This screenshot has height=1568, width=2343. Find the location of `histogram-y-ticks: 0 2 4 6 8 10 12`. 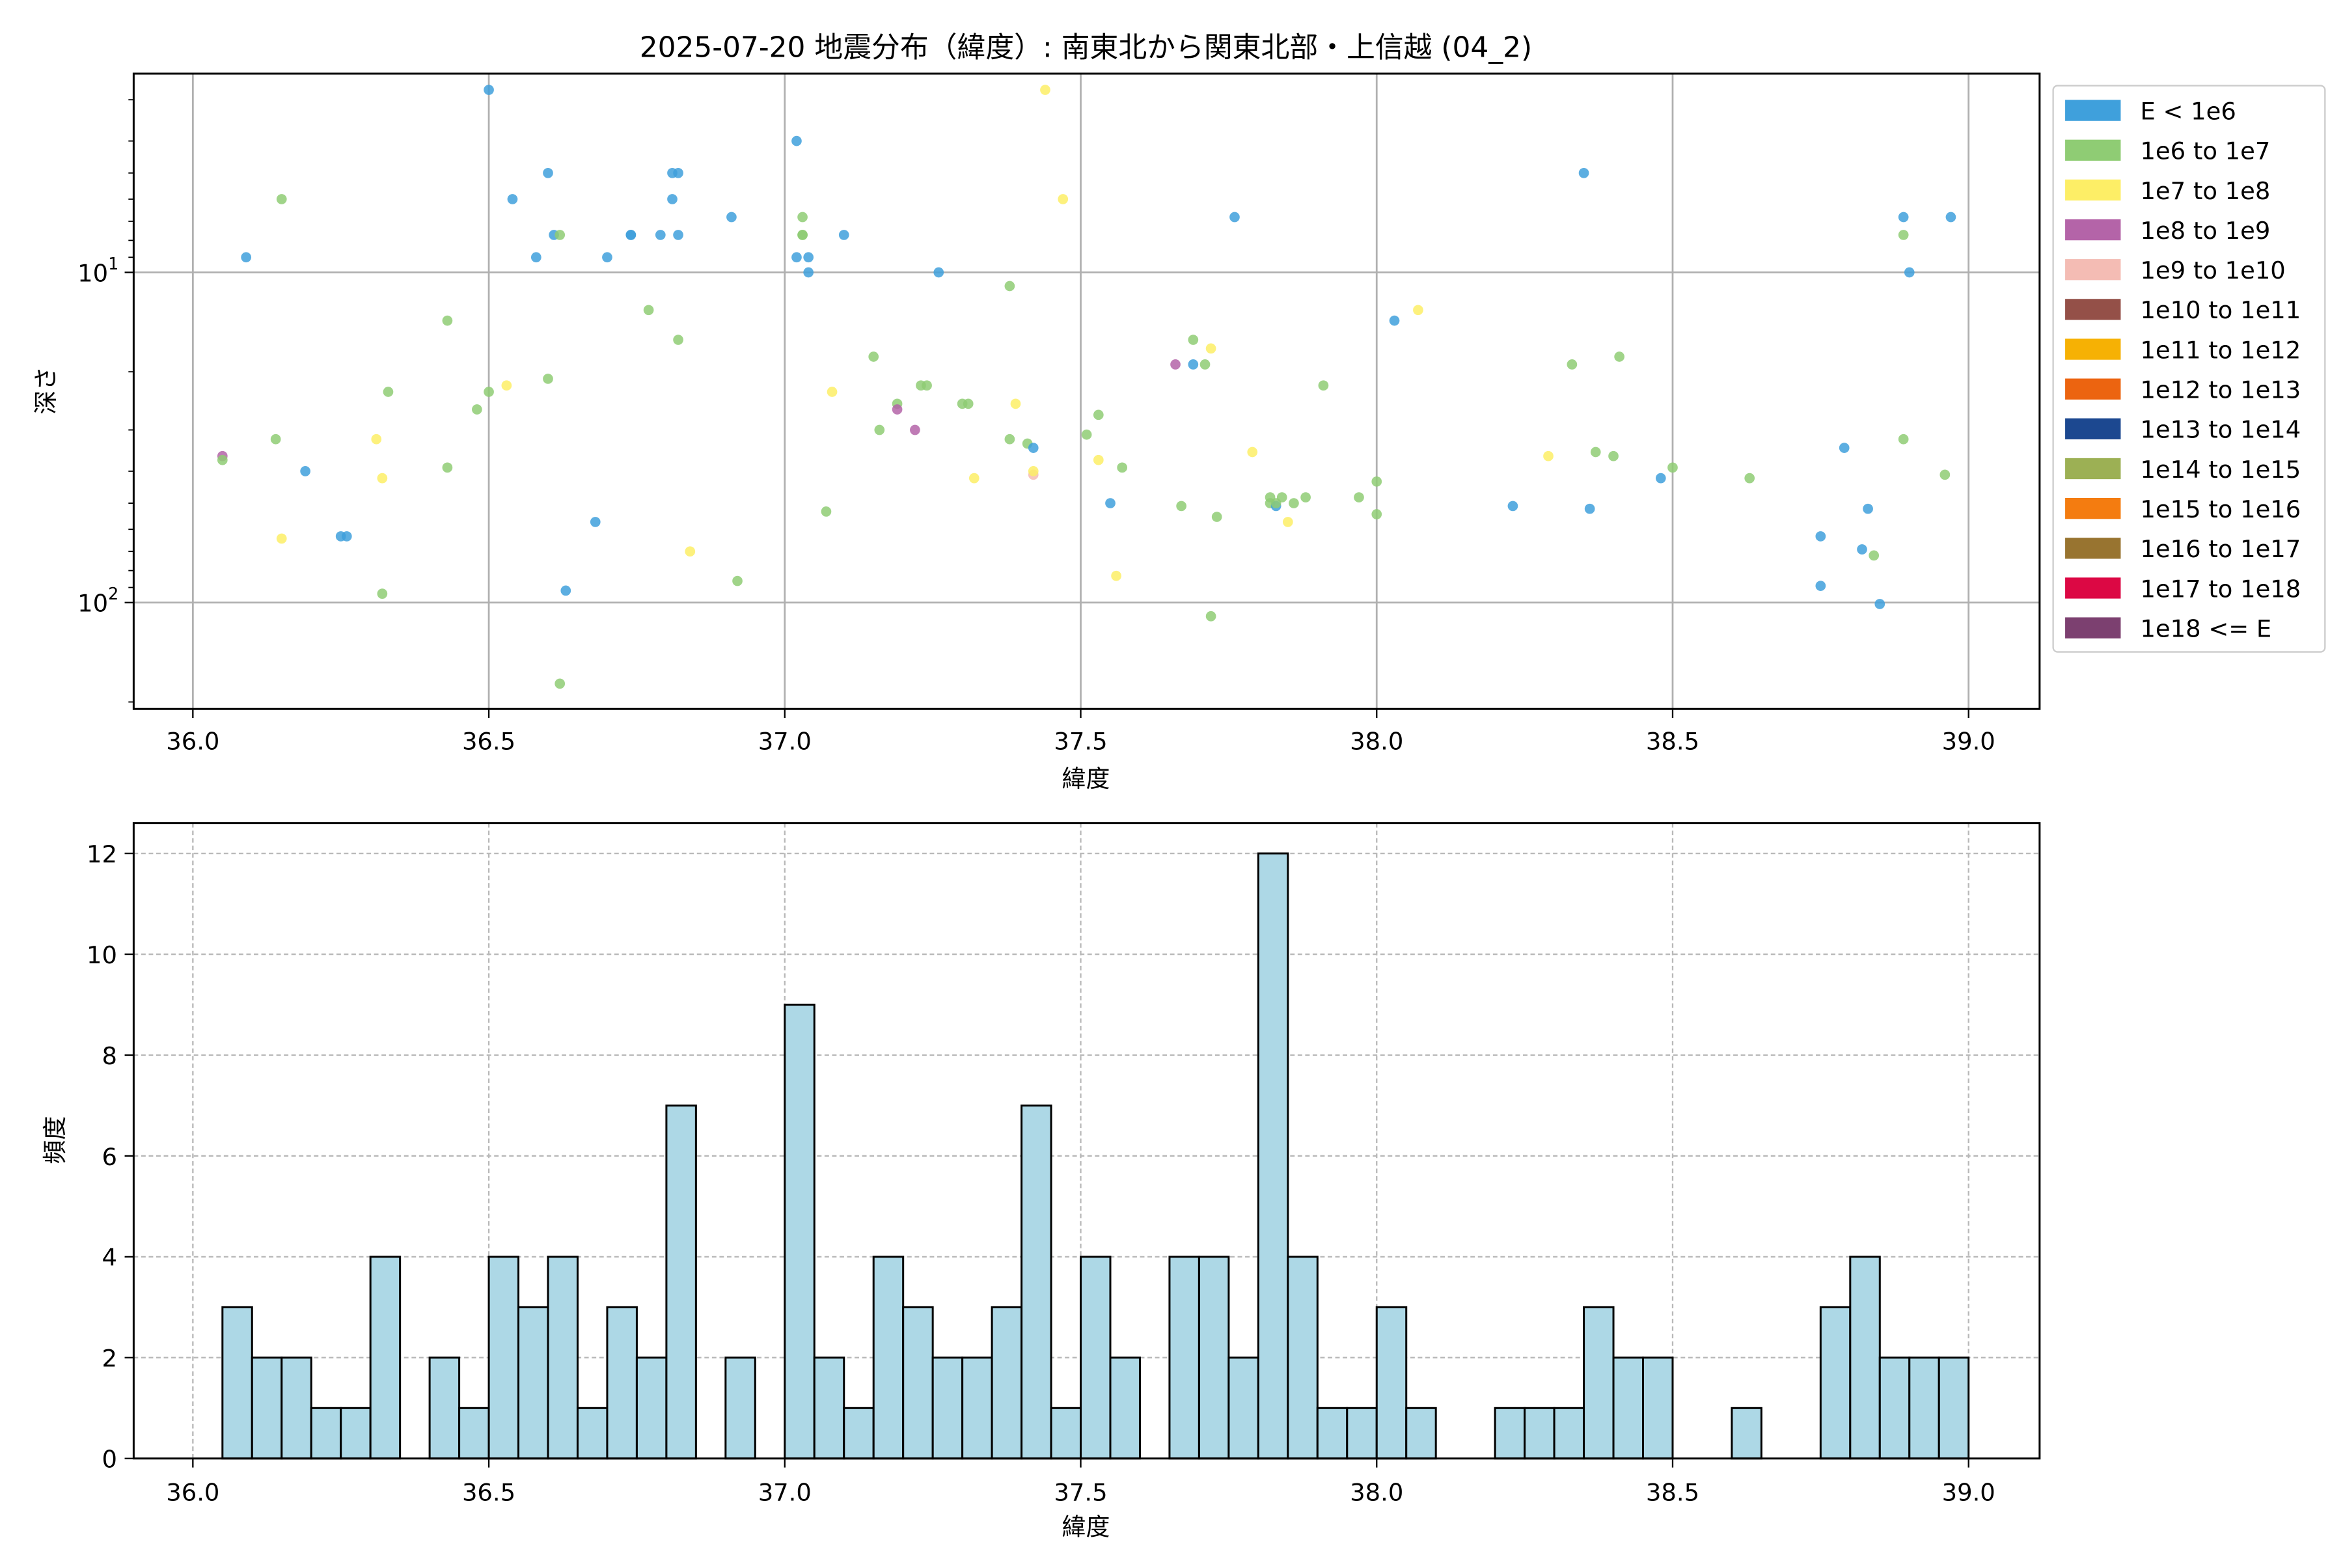

histogram-y-ticks: 0 2 4 6 8 10 12 is located at coordinates (111, 1157).